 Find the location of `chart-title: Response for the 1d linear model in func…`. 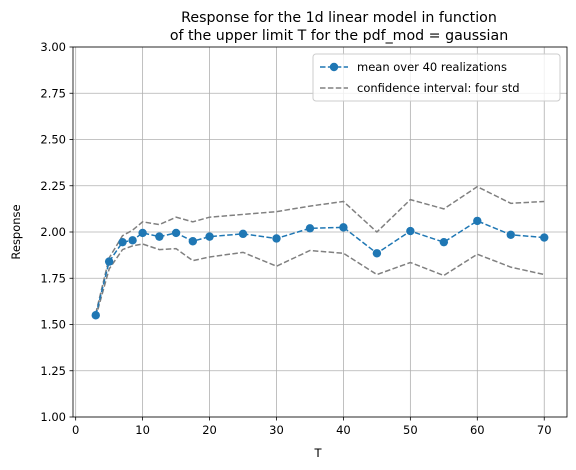

chart-title: Response for the 1d linear model in func… is located at coordinates (339, 27).